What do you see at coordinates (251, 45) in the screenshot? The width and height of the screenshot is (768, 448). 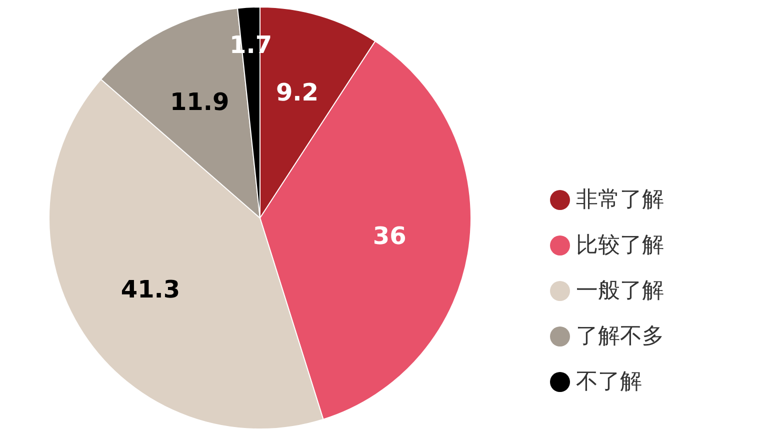 I see `data-label: 1.7` at bounding box center [251, 45].